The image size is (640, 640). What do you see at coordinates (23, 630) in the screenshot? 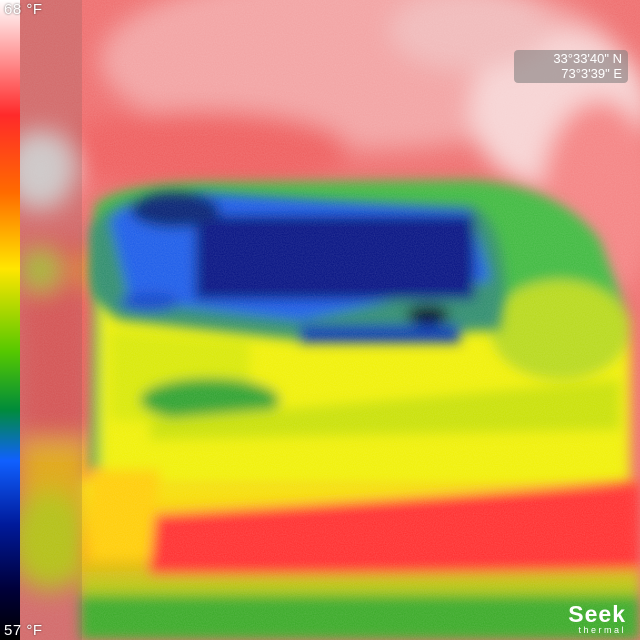
I see `min-temperature-label: 57 °F` at bounding box center [23, 630].